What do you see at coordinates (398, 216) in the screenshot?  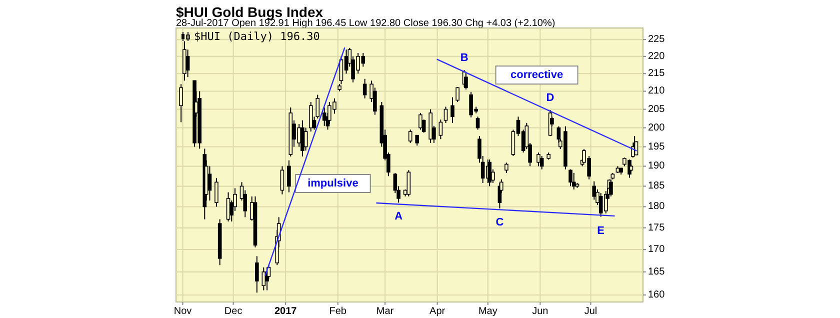 I see `annotation: A` at bounding box center [398, 216].